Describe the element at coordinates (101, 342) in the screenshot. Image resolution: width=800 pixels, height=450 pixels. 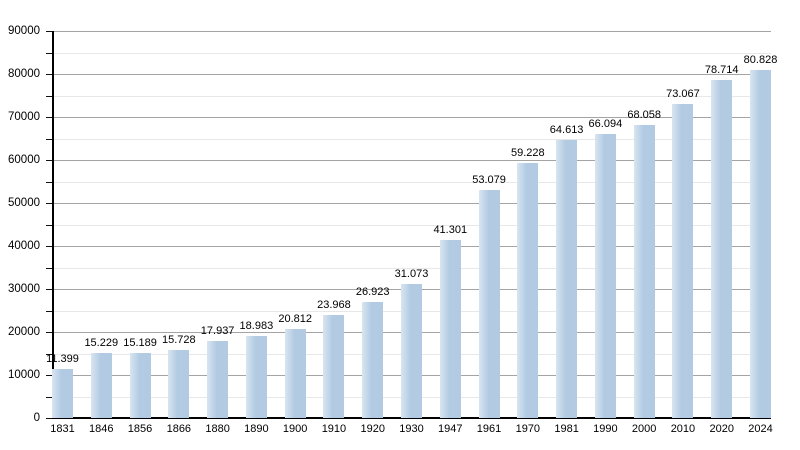
I see `bar-value-label: 15.229` at that location.